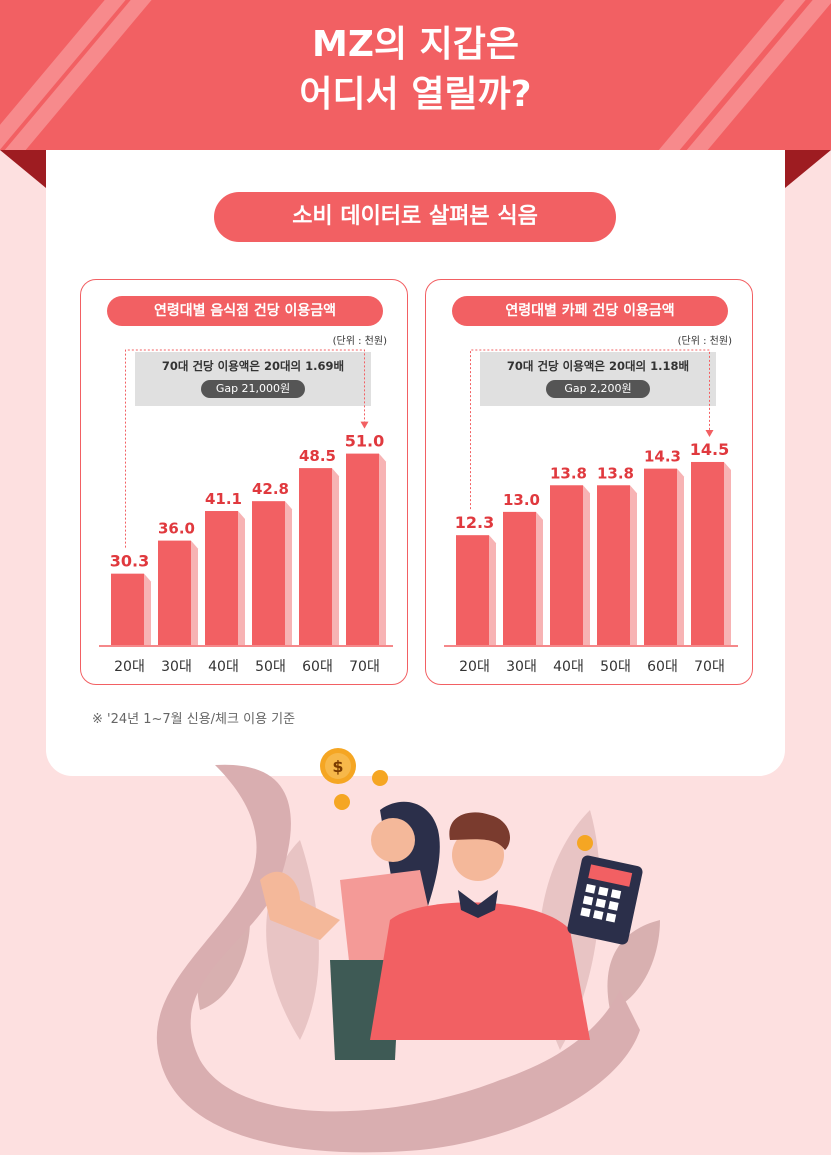  What do you see at coordinates (245, 311) in the screenshot?
I see `chart-title: 연령대별 음식점 건당 이용금액` at bounding box center [245, 311].